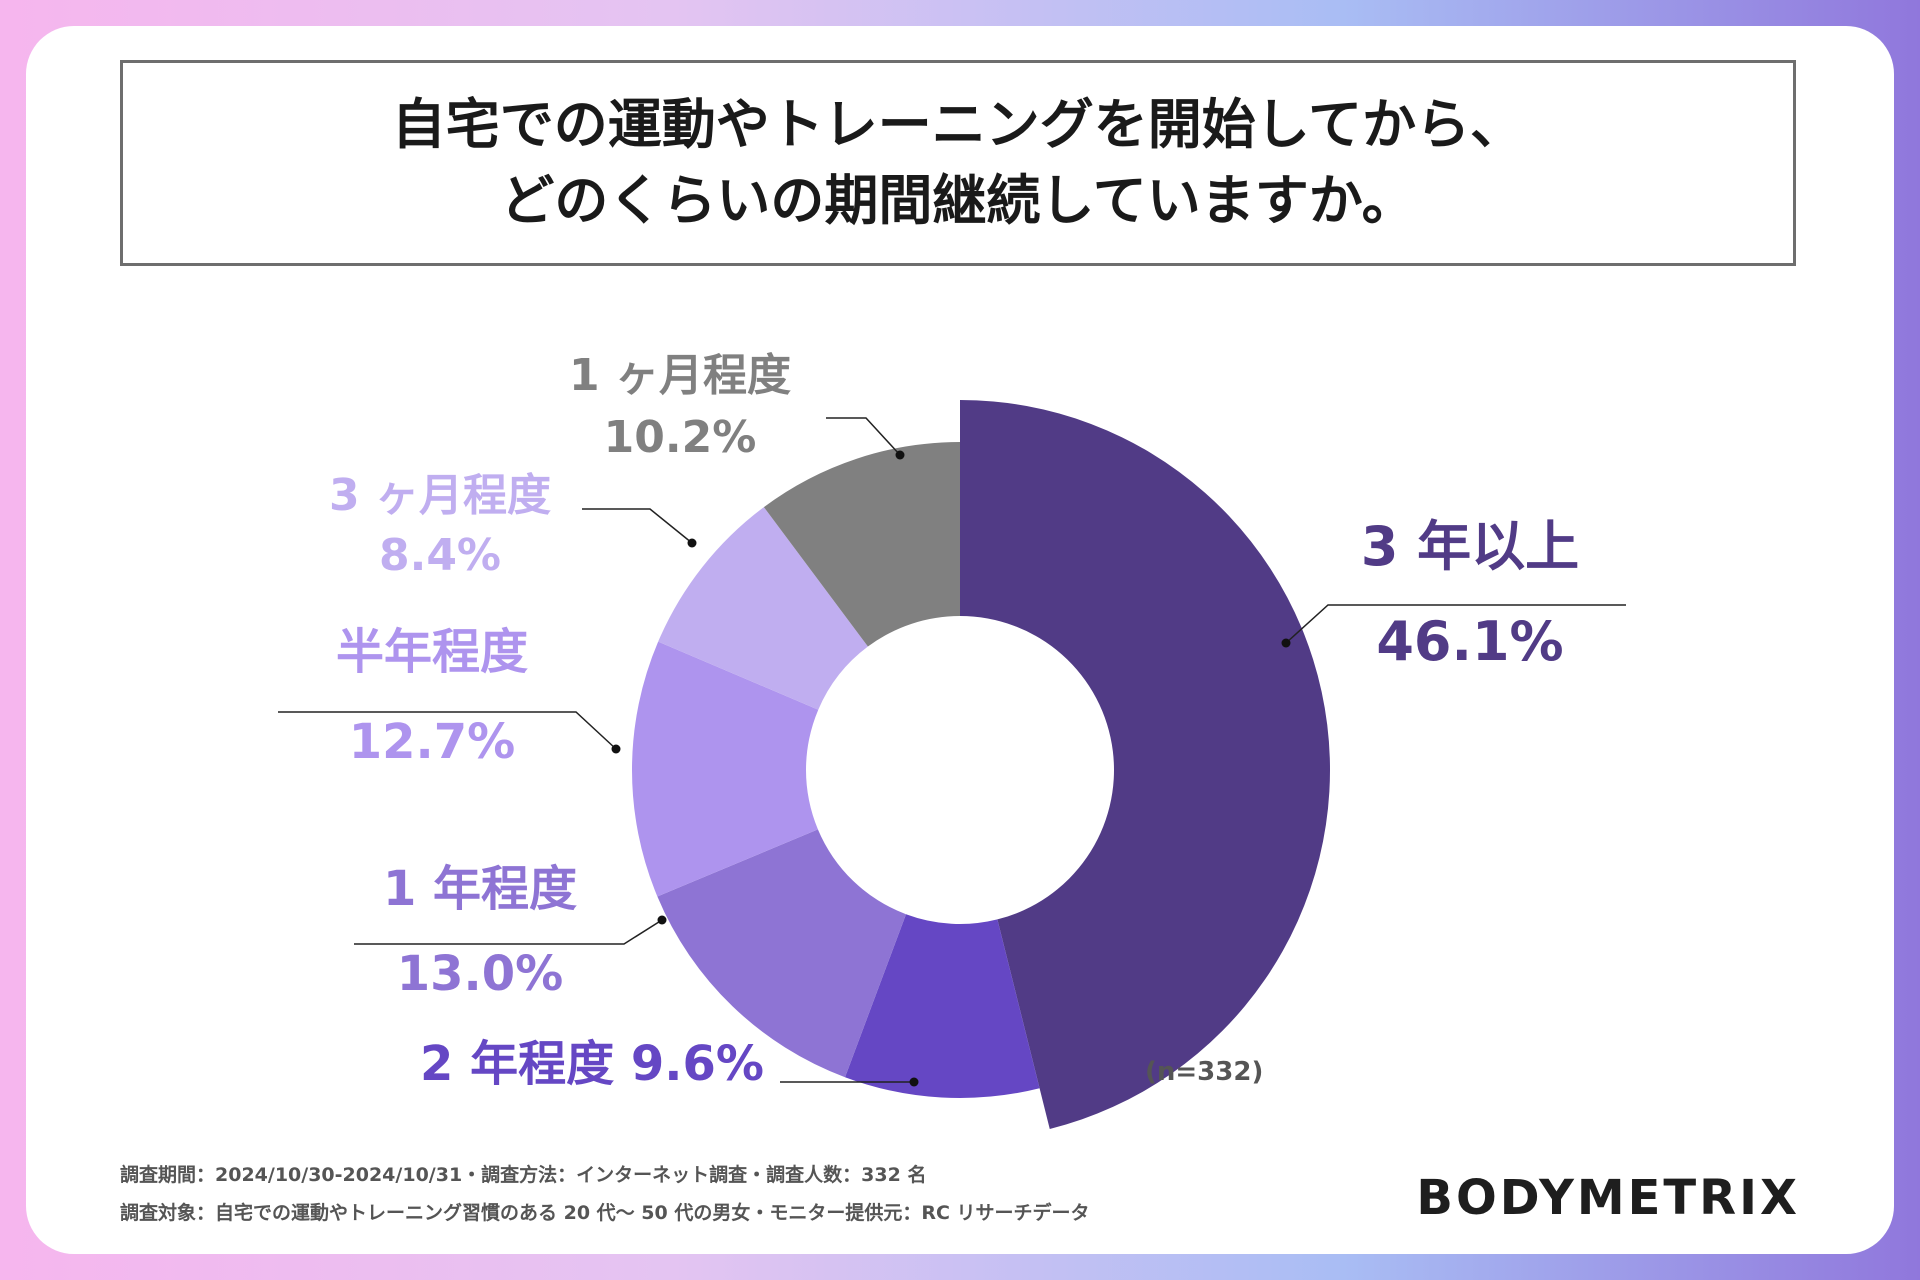 This screenshot has width=1920, height=1280. I want to click on slice-value-3: 12.7%, so click(432, 742).